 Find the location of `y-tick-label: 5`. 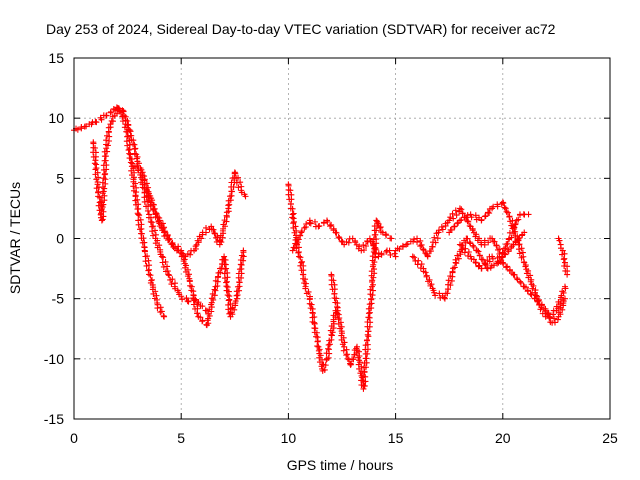

y-tick-label: 5 is located at coordinates (60, 178).